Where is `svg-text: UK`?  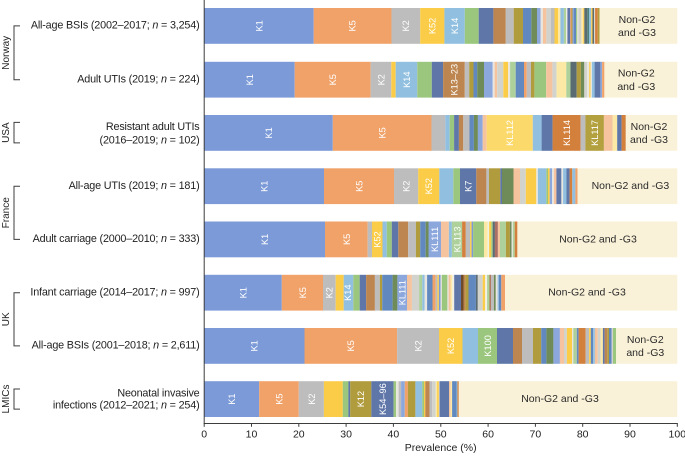 svg-text: UK is located at coordinates (6, 319).